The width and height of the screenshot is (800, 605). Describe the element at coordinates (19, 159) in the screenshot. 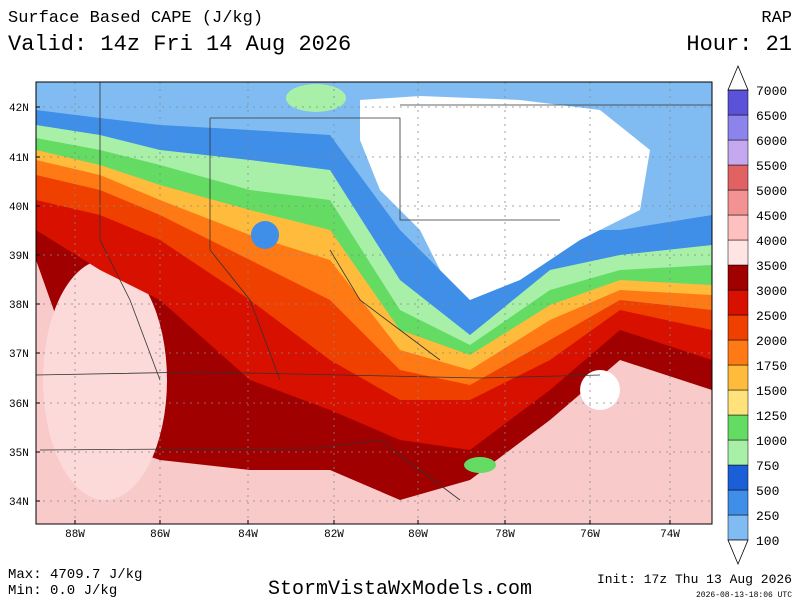

I see `lat-label: 41N` at that location.